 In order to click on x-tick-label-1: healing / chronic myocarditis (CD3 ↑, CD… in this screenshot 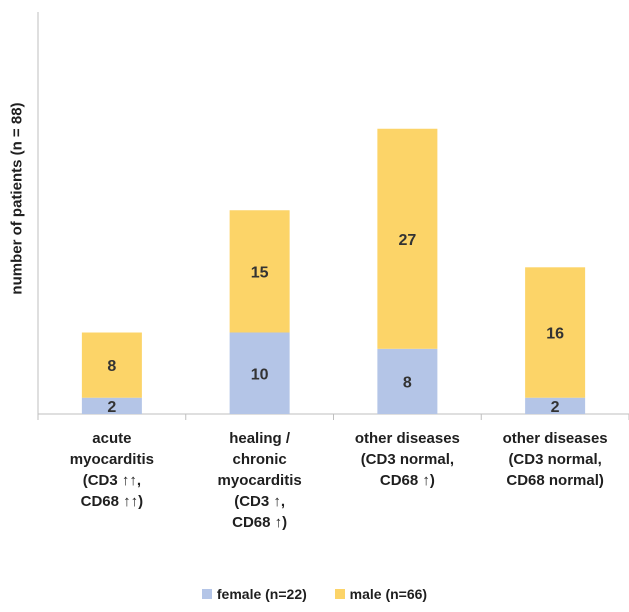, I will do `click(259, 480)`.